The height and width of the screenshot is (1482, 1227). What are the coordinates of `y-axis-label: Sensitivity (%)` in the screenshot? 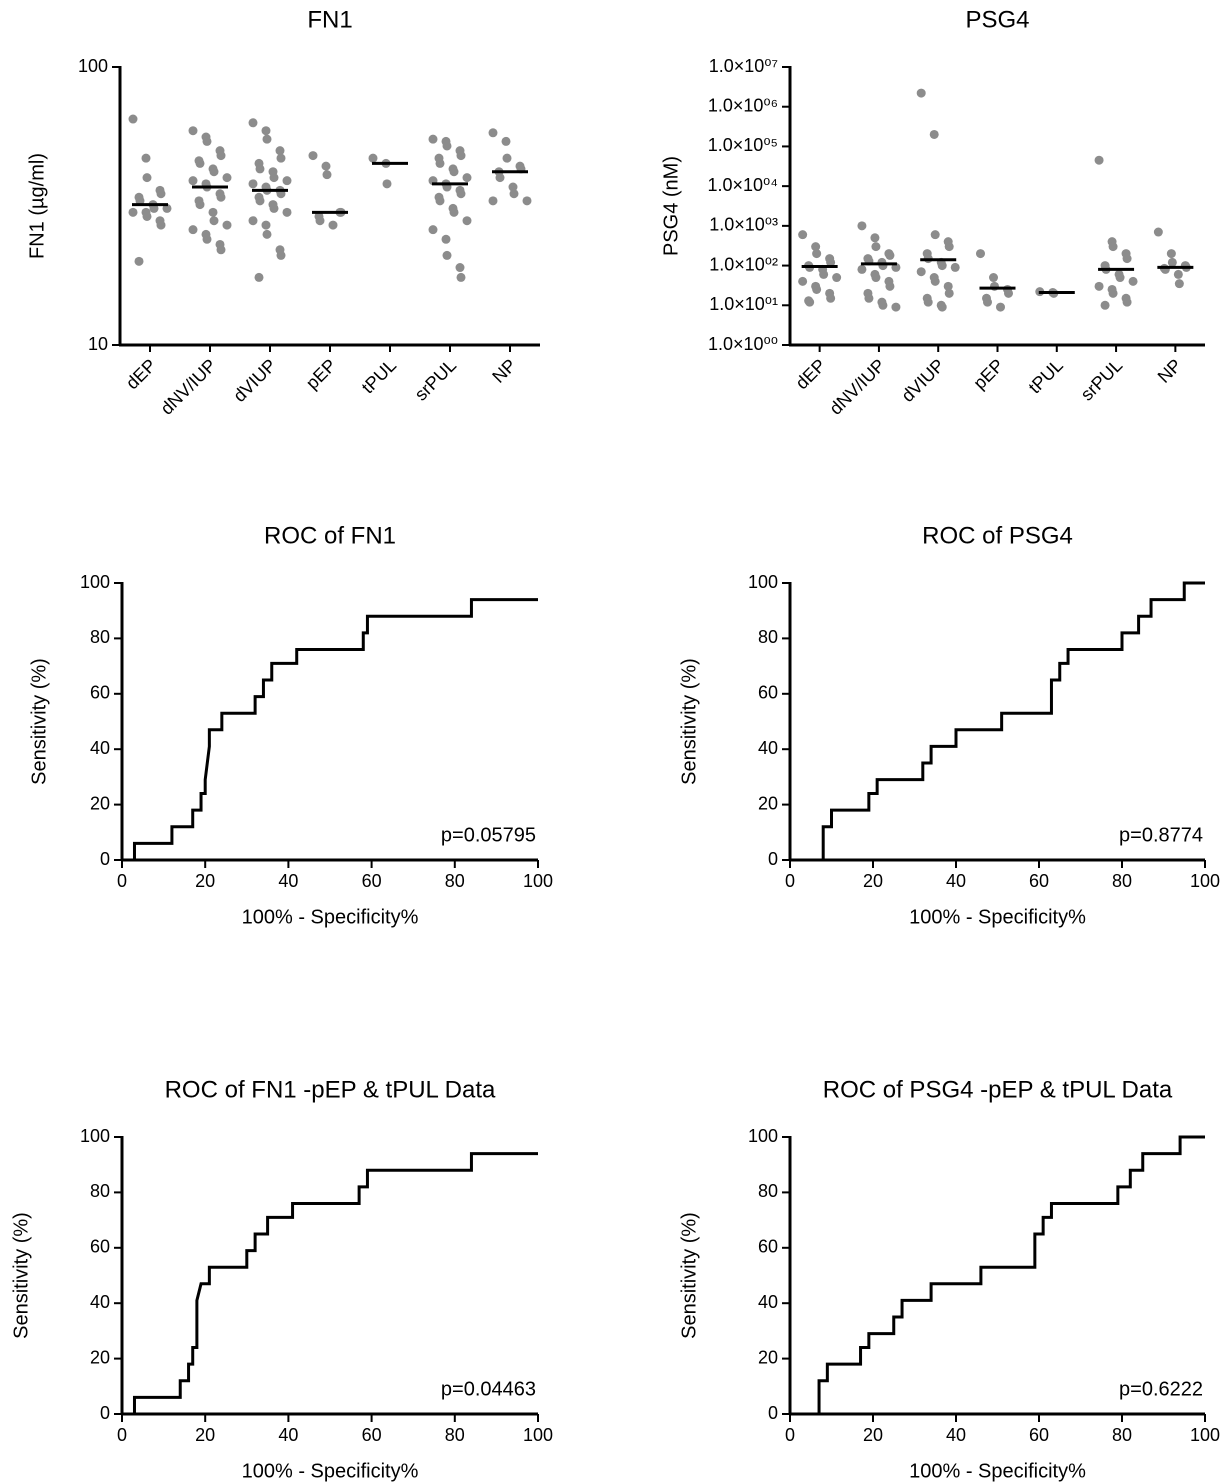 It's located at (689, 1275).